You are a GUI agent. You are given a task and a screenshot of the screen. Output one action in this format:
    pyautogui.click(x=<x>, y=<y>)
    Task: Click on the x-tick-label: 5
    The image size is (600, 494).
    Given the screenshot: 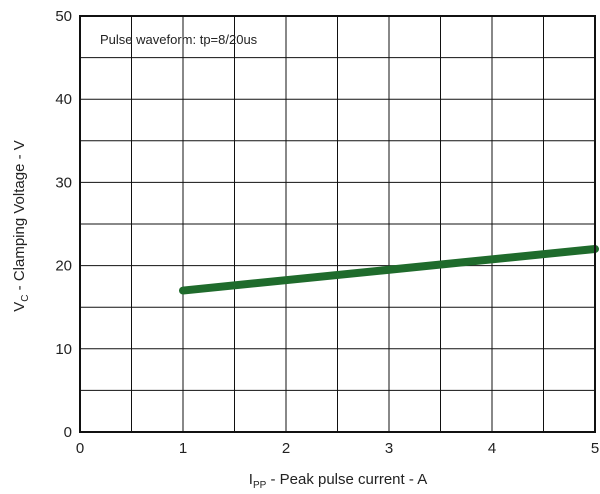 What is the action you would take?
    pyautogui.click(x=595, y=448)
    